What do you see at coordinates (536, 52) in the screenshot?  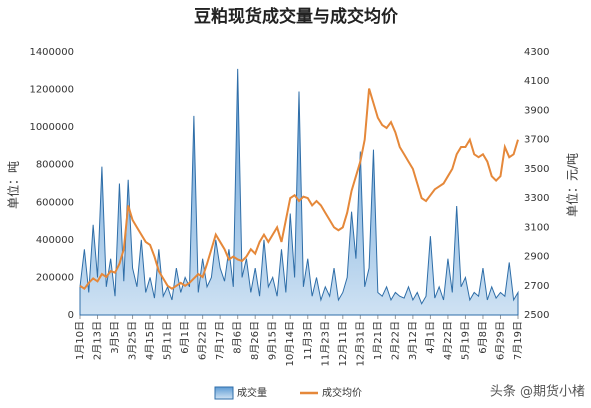 I see `y2-tick-label: 4300` at bounding box center [536, 52].